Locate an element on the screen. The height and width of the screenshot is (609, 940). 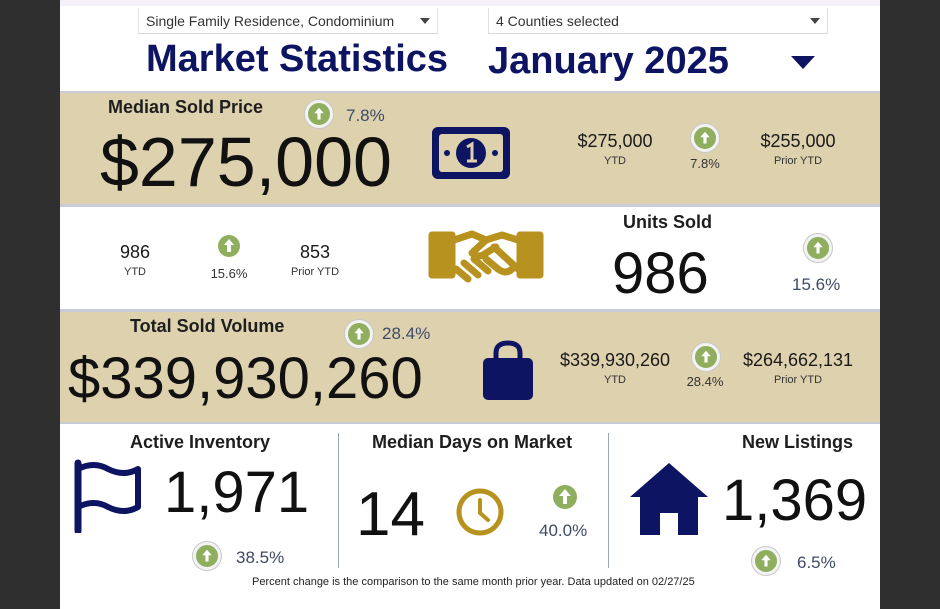
median-sold-price-prior-label: Prior YTD is located at coordinates (798, 161).